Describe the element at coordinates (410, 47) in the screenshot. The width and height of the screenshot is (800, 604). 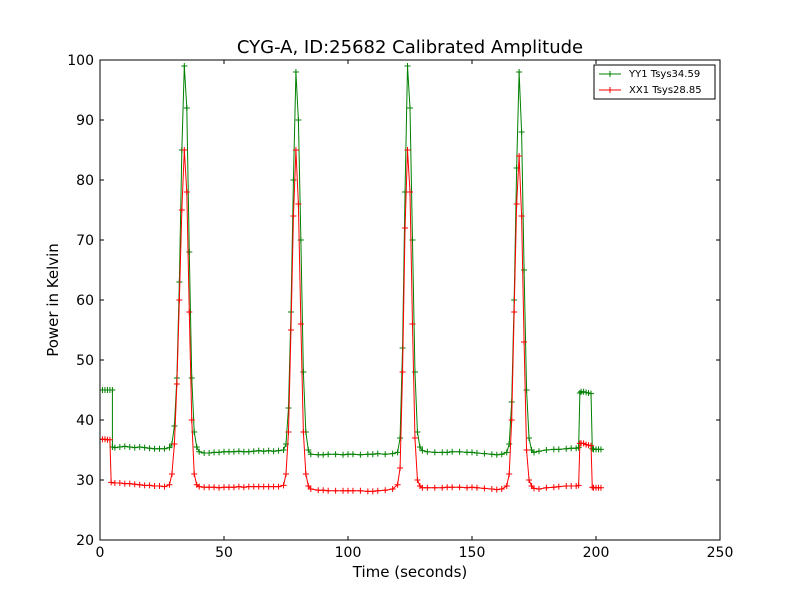
I see `chart-title: CYG-A, ID:25682 Calibrated Amplitude` at that location.